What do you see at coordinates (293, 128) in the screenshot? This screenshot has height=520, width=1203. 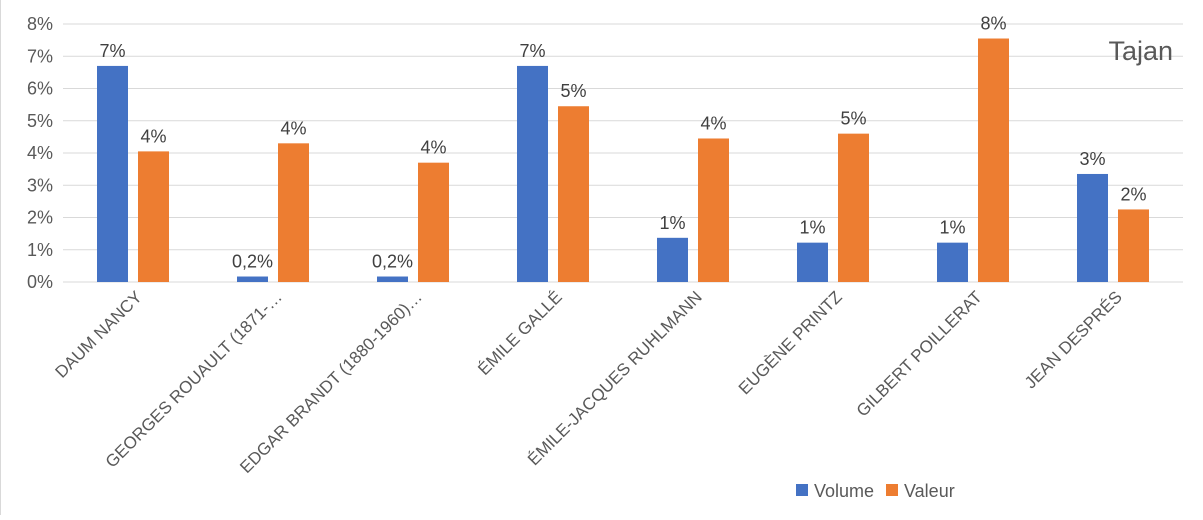 I see `data-label-valeur-2: 4%` at bounding box center [293, 128].